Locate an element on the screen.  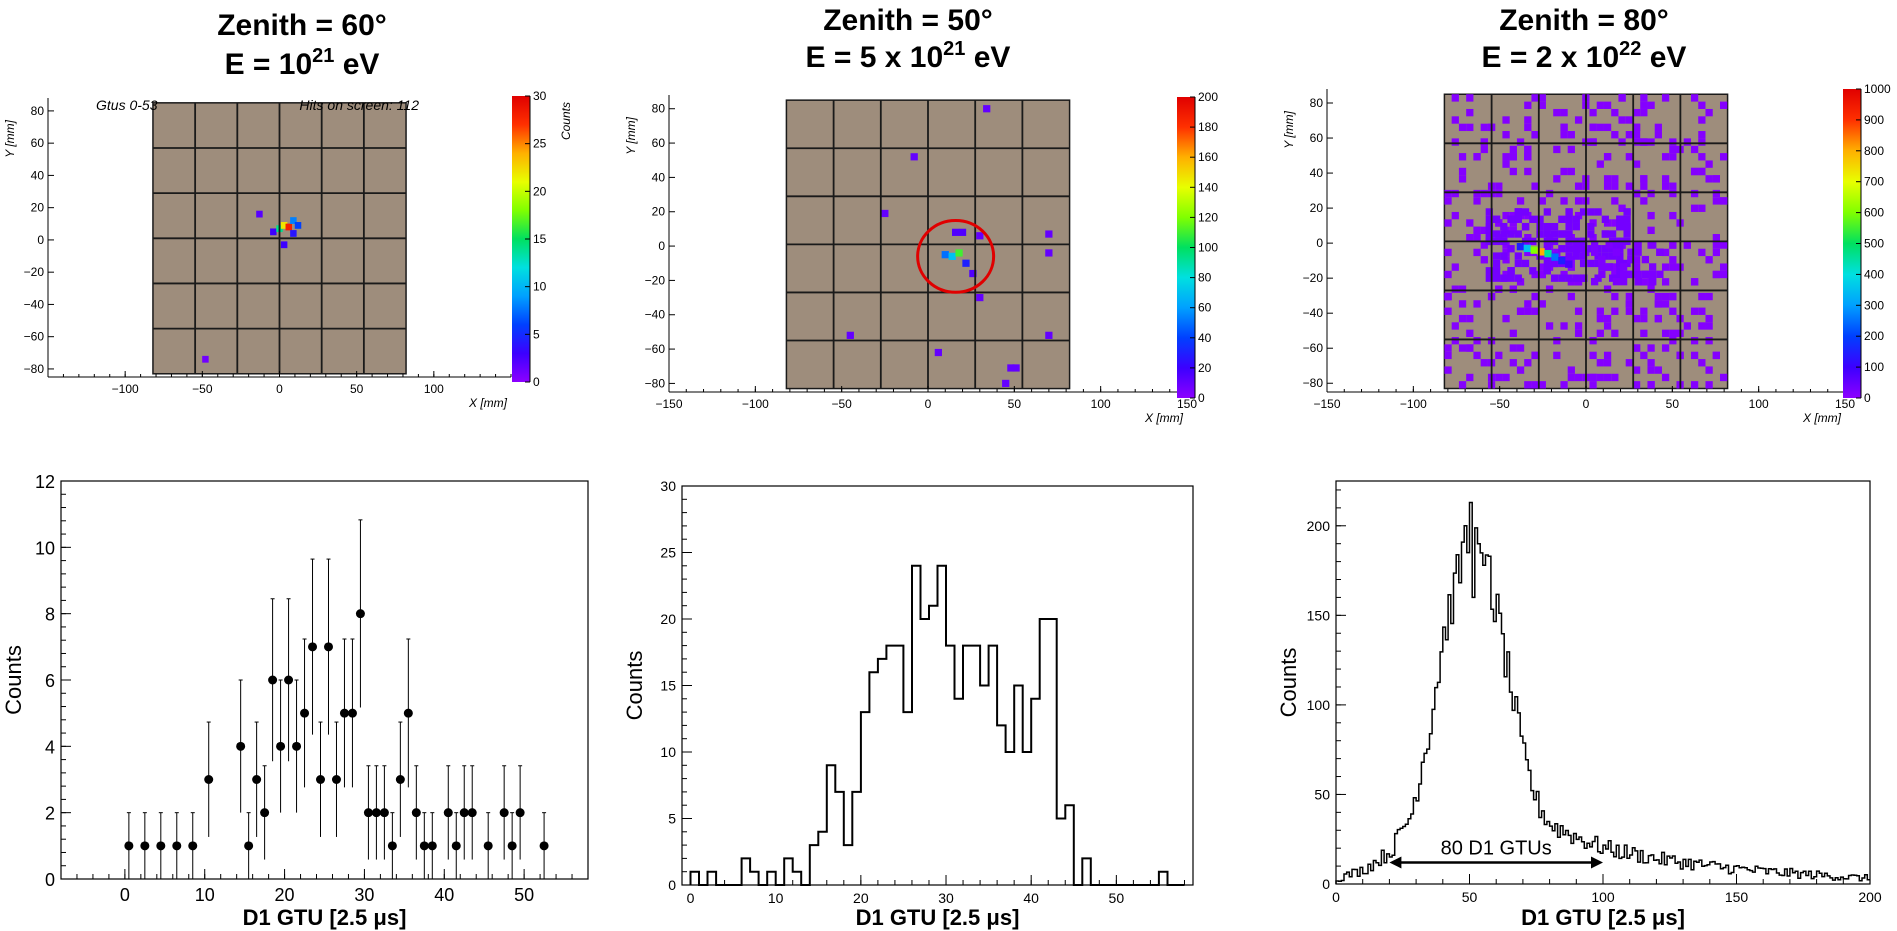
x-tick-label: −50 is located at coordinates (841, 404).